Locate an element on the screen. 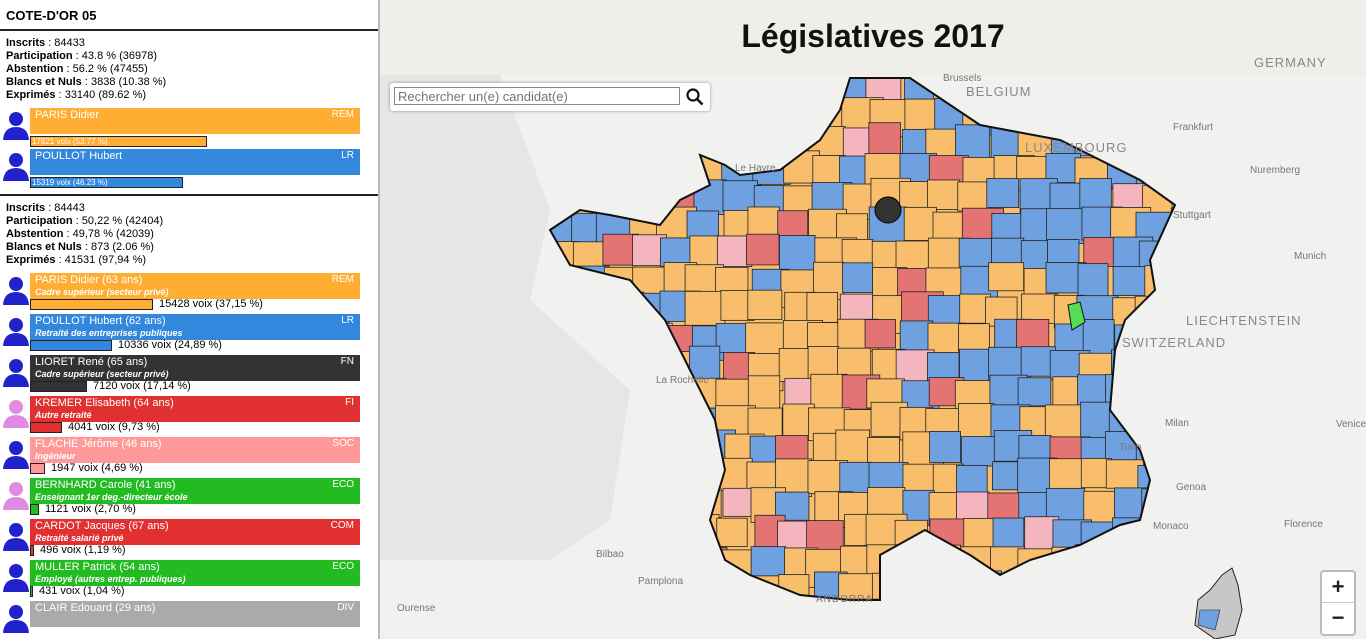 The image size is (1366, 639). sea-area is located at coordinates (505, 317).